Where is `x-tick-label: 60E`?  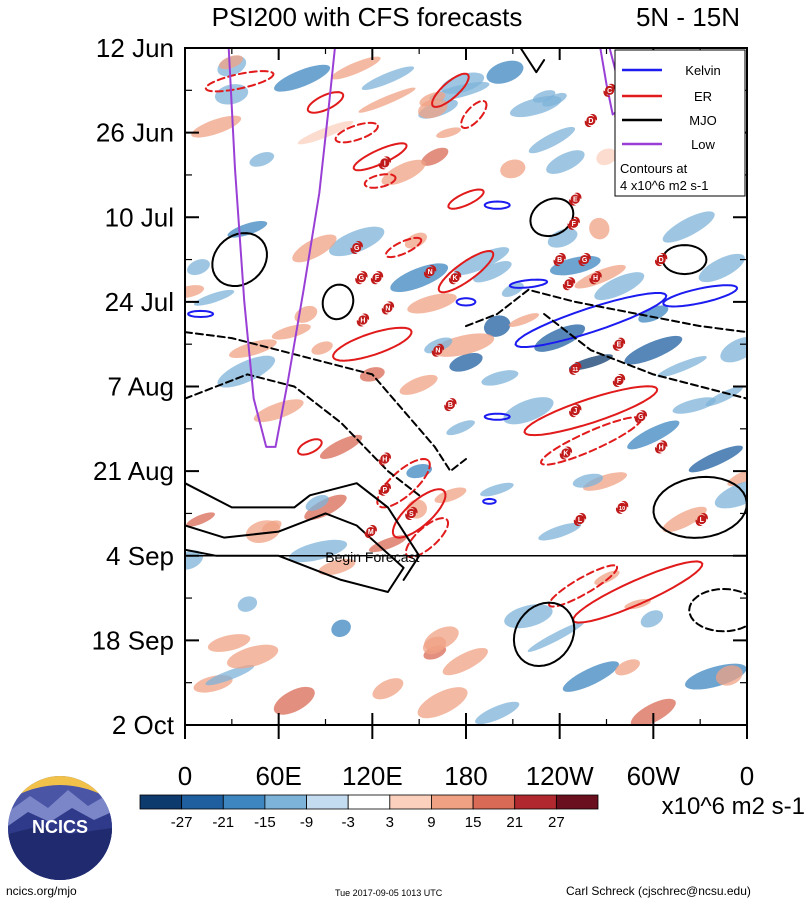
x-tick-label: 60E is located at coordinates (279, 776).